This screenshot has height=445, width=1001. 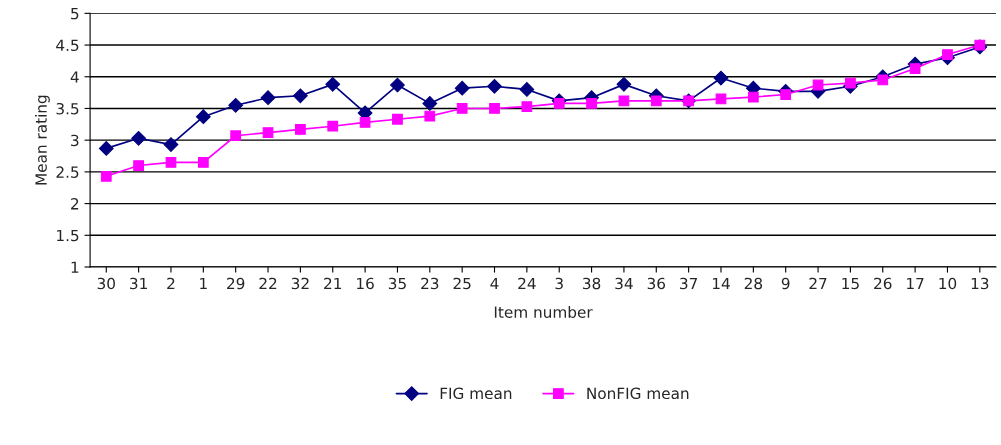 I want to click on legend-label: FIG mean, so click(x=476, y=393).